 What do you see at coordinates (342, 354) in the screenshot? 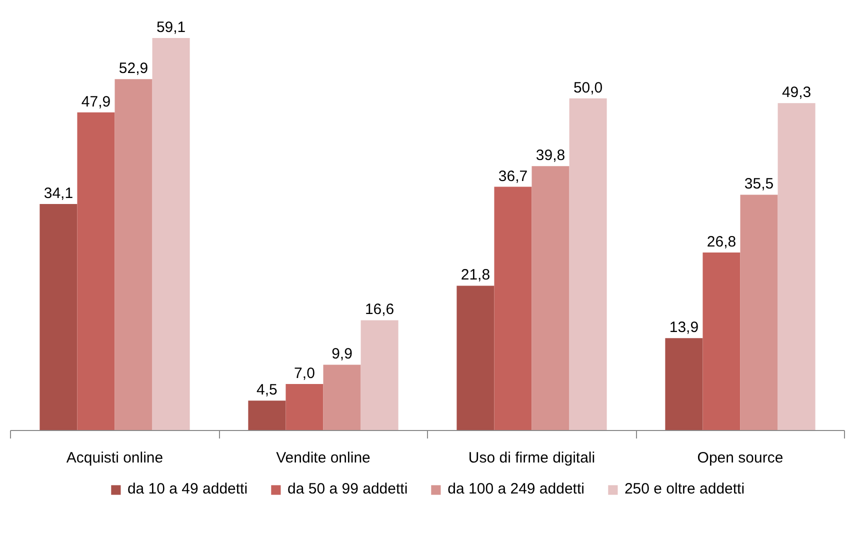
I see `data-label: 9,9` at bounding box center [342, 354].